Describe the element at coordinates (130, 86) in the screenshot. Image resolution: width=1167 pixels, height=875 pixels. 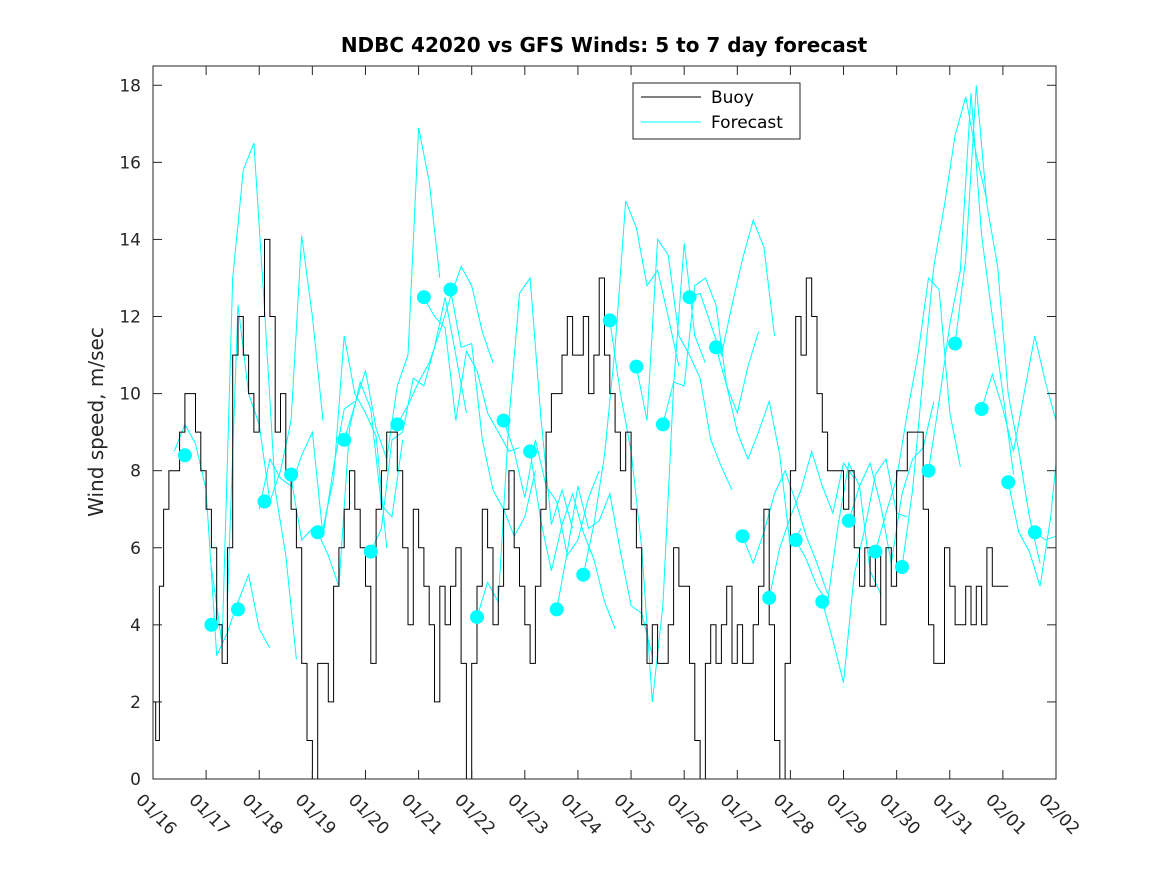
I see `y-tick-label: 18` at that location.